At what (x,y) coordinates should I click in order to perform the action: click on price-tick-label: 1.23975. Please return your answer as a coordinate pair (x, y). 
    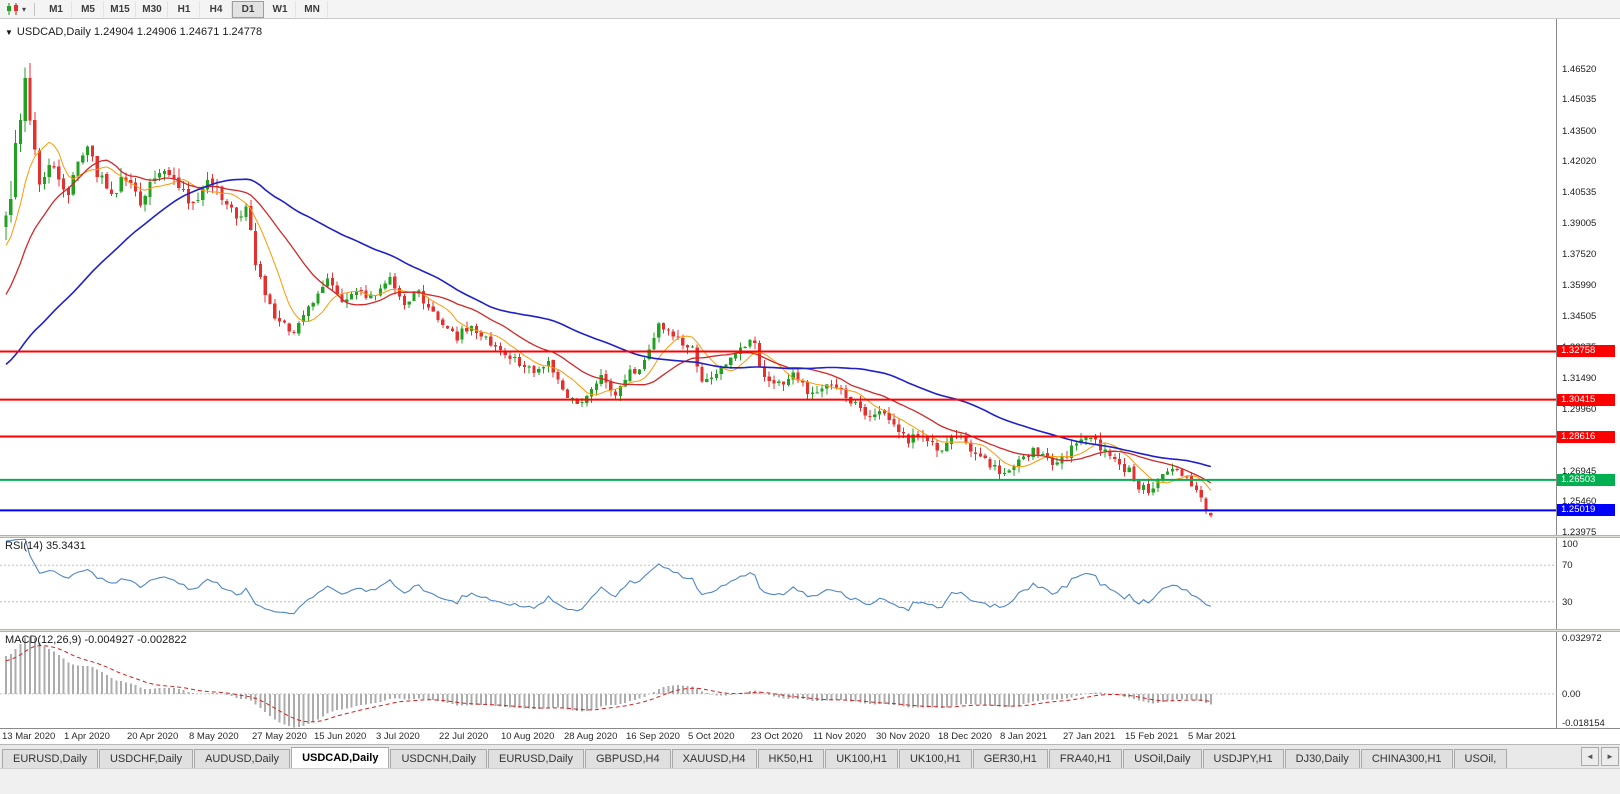
    Looking at the image, I should click on (1579, 532).